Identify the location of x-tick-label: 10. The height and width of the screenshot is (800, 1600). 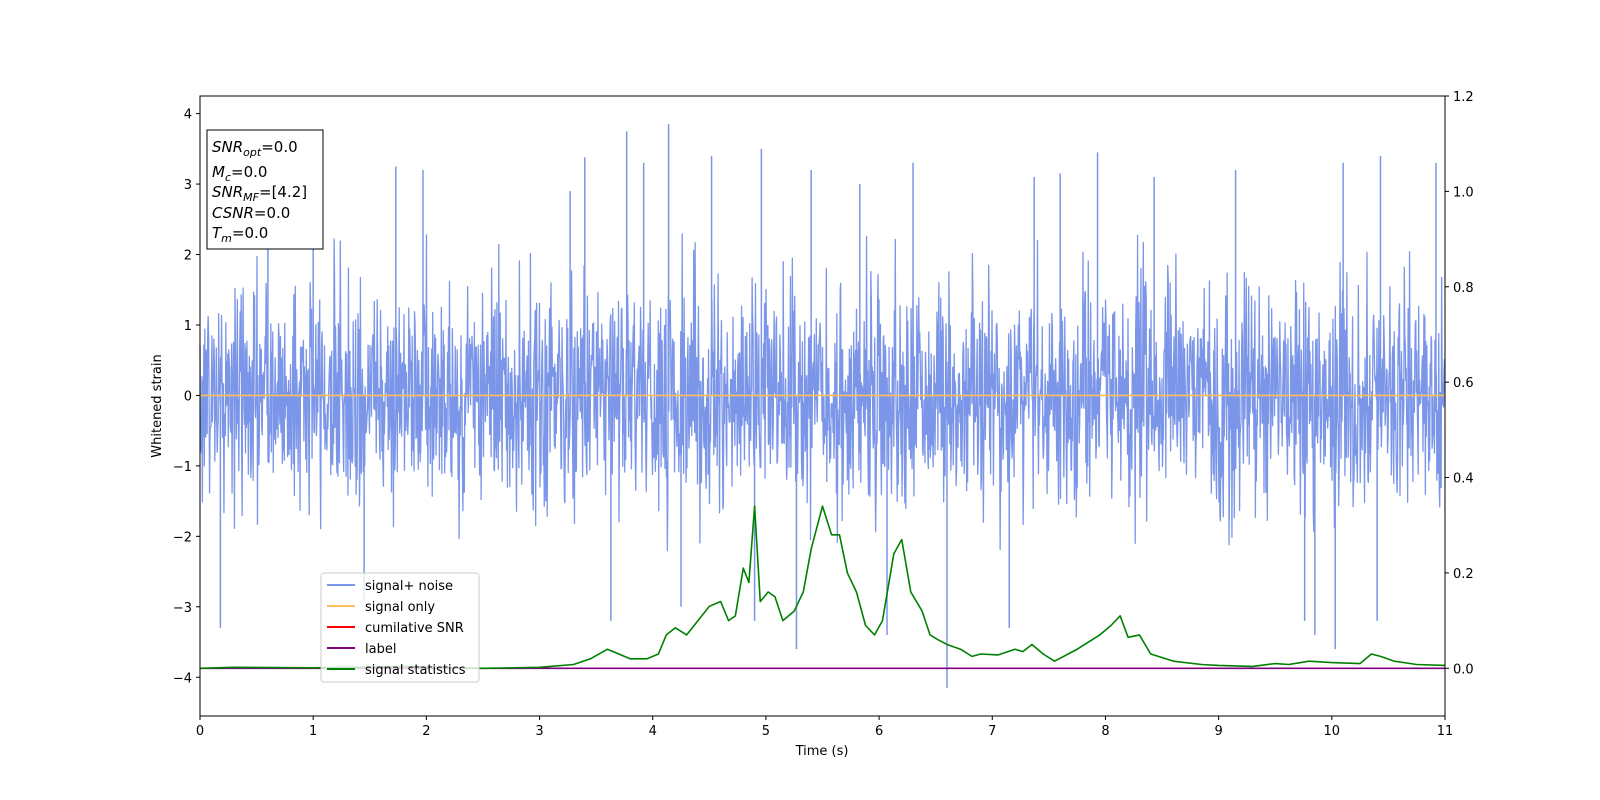
(1332, 731).